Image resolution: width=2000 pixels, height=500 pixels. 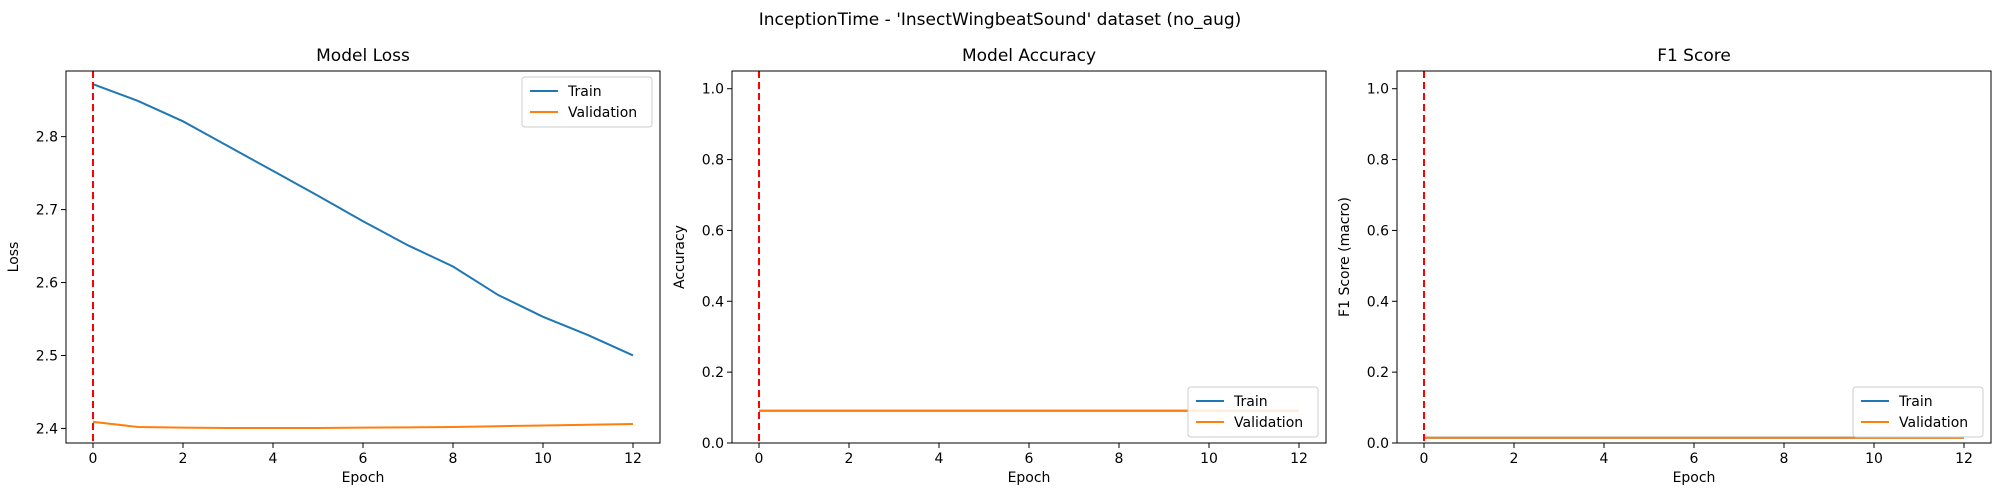 I want to click on plot-title: Model Accuracy, so click(x=1029, y=56).